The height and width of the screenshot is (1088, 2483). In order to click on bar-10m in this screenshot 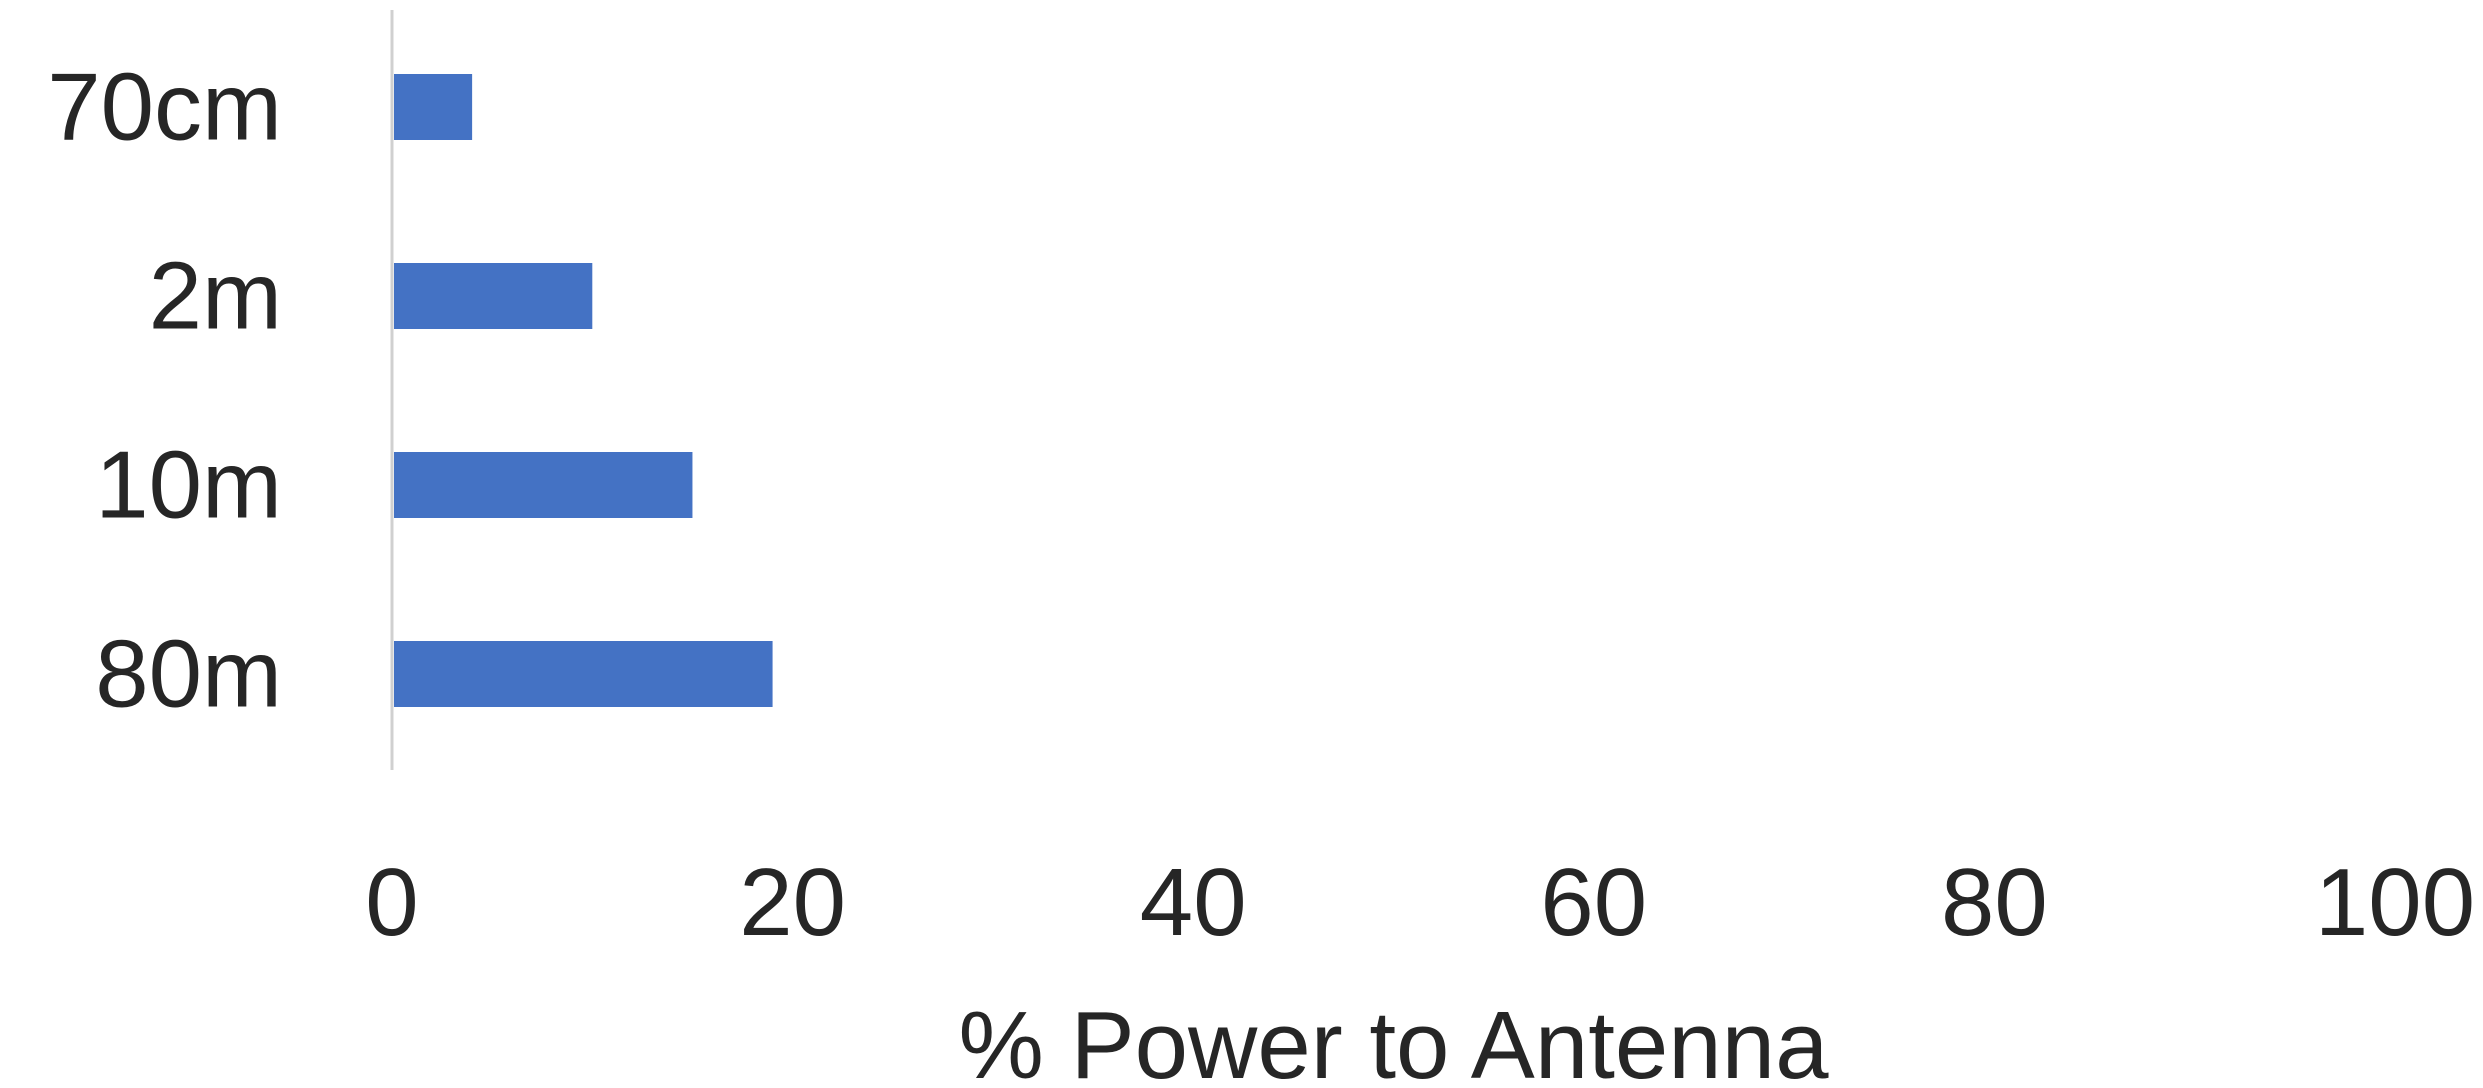, I will do `click(543, 485)`.